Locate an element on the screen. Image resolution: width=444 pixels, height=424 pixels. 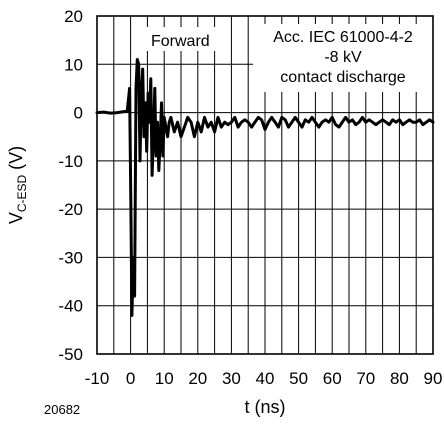
x-tick-label: 10 is located at coordinates (164, 378).